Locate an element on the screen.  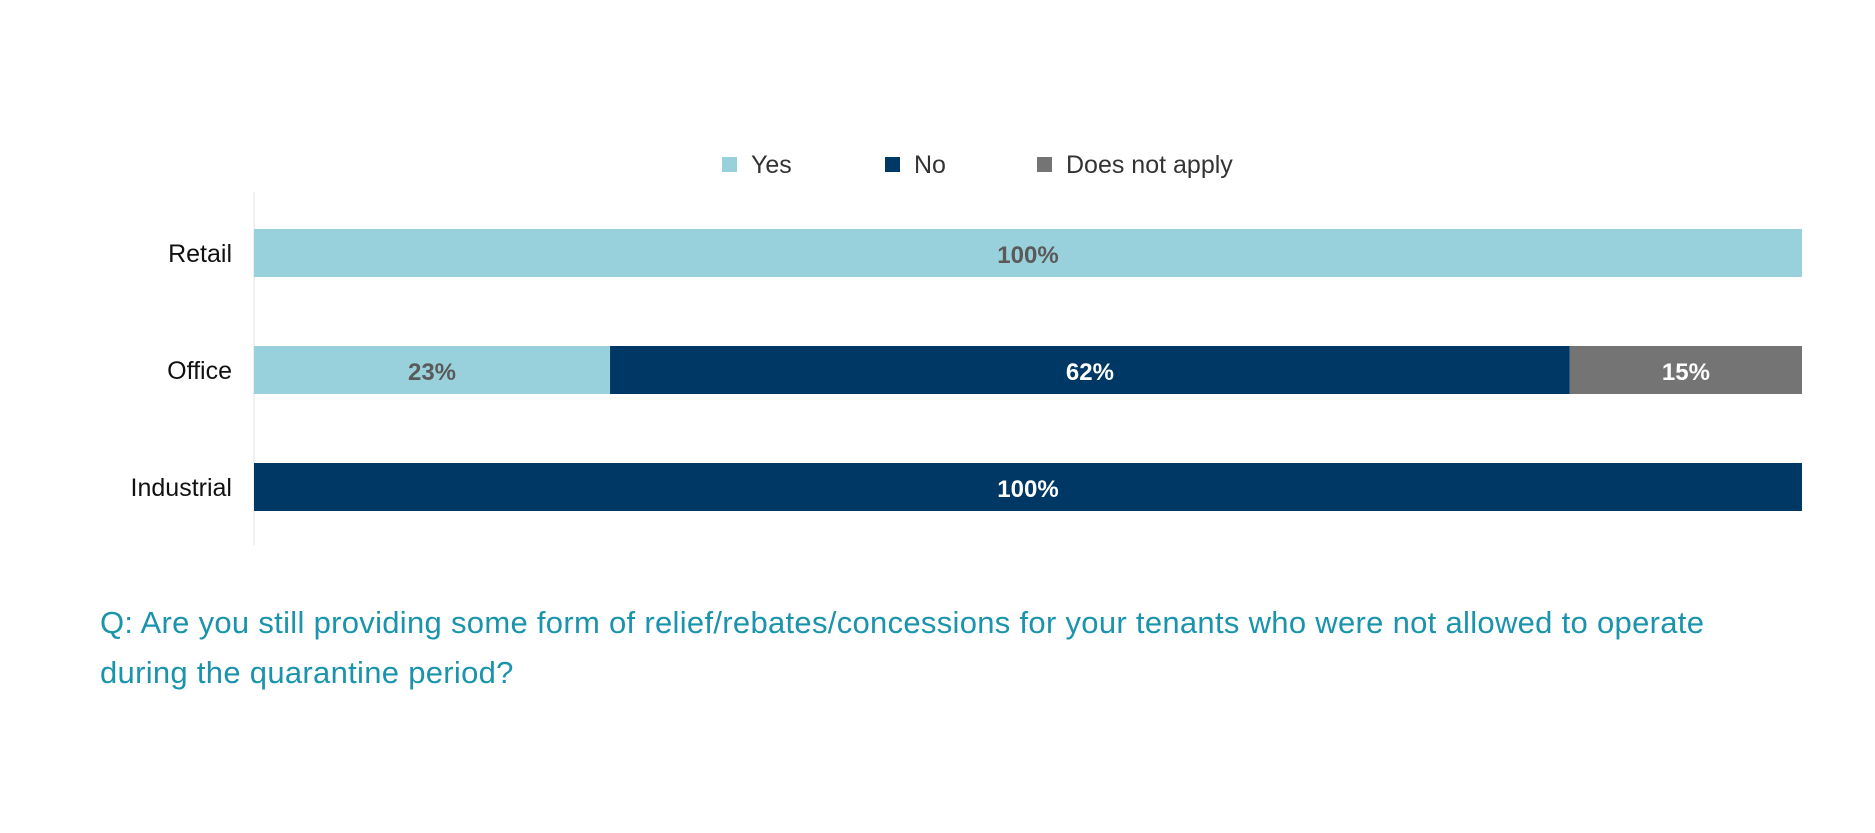
value-label-retail-yes: 100% is located at coordinates (1027, 255).